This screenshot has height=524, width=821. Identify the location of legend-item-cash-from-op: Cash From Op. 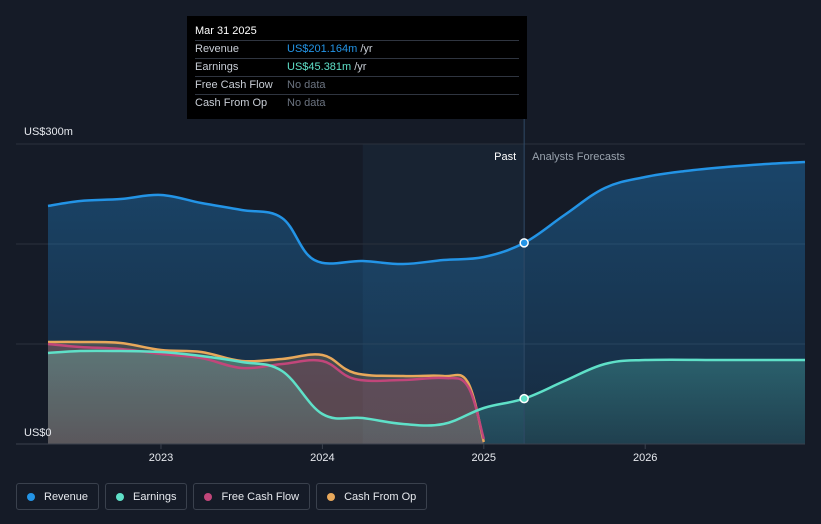
(372, 496).